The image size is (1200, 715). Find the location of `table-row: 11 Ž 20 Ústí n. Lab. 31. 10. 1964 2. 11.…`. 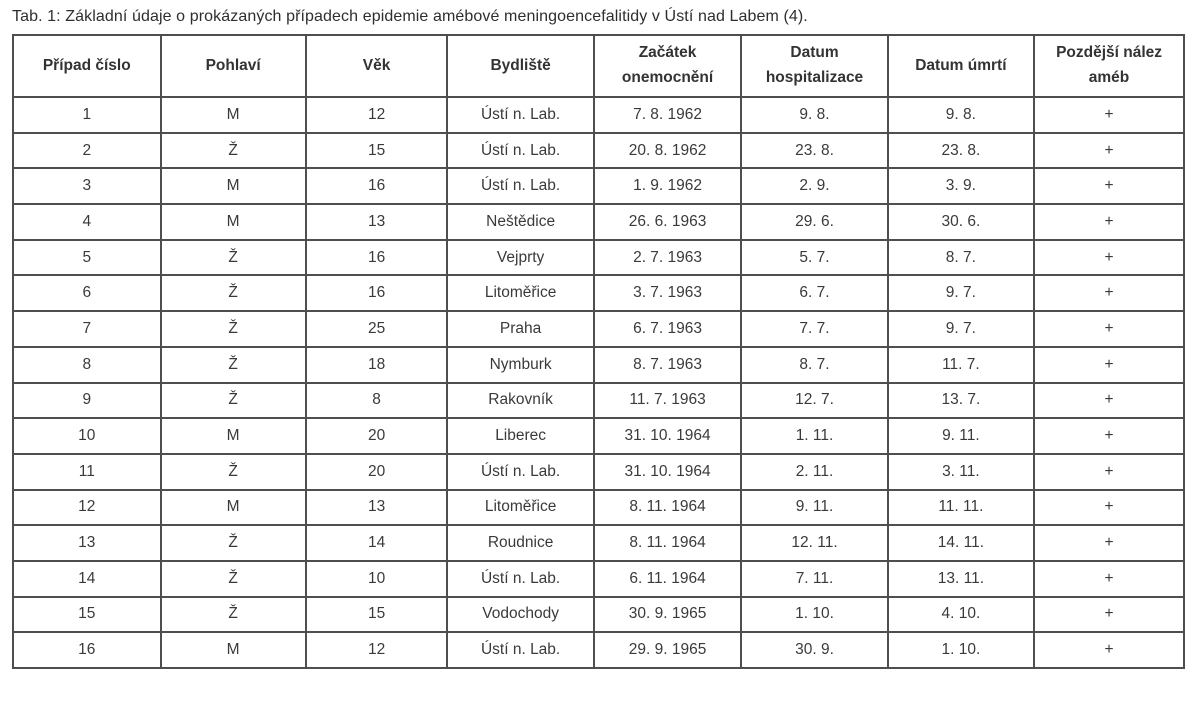

table-row: 11 Ž 20 Ústí n. Lab. 31. 10. 1964 2. 11.… is located at coordinates (598, 471).